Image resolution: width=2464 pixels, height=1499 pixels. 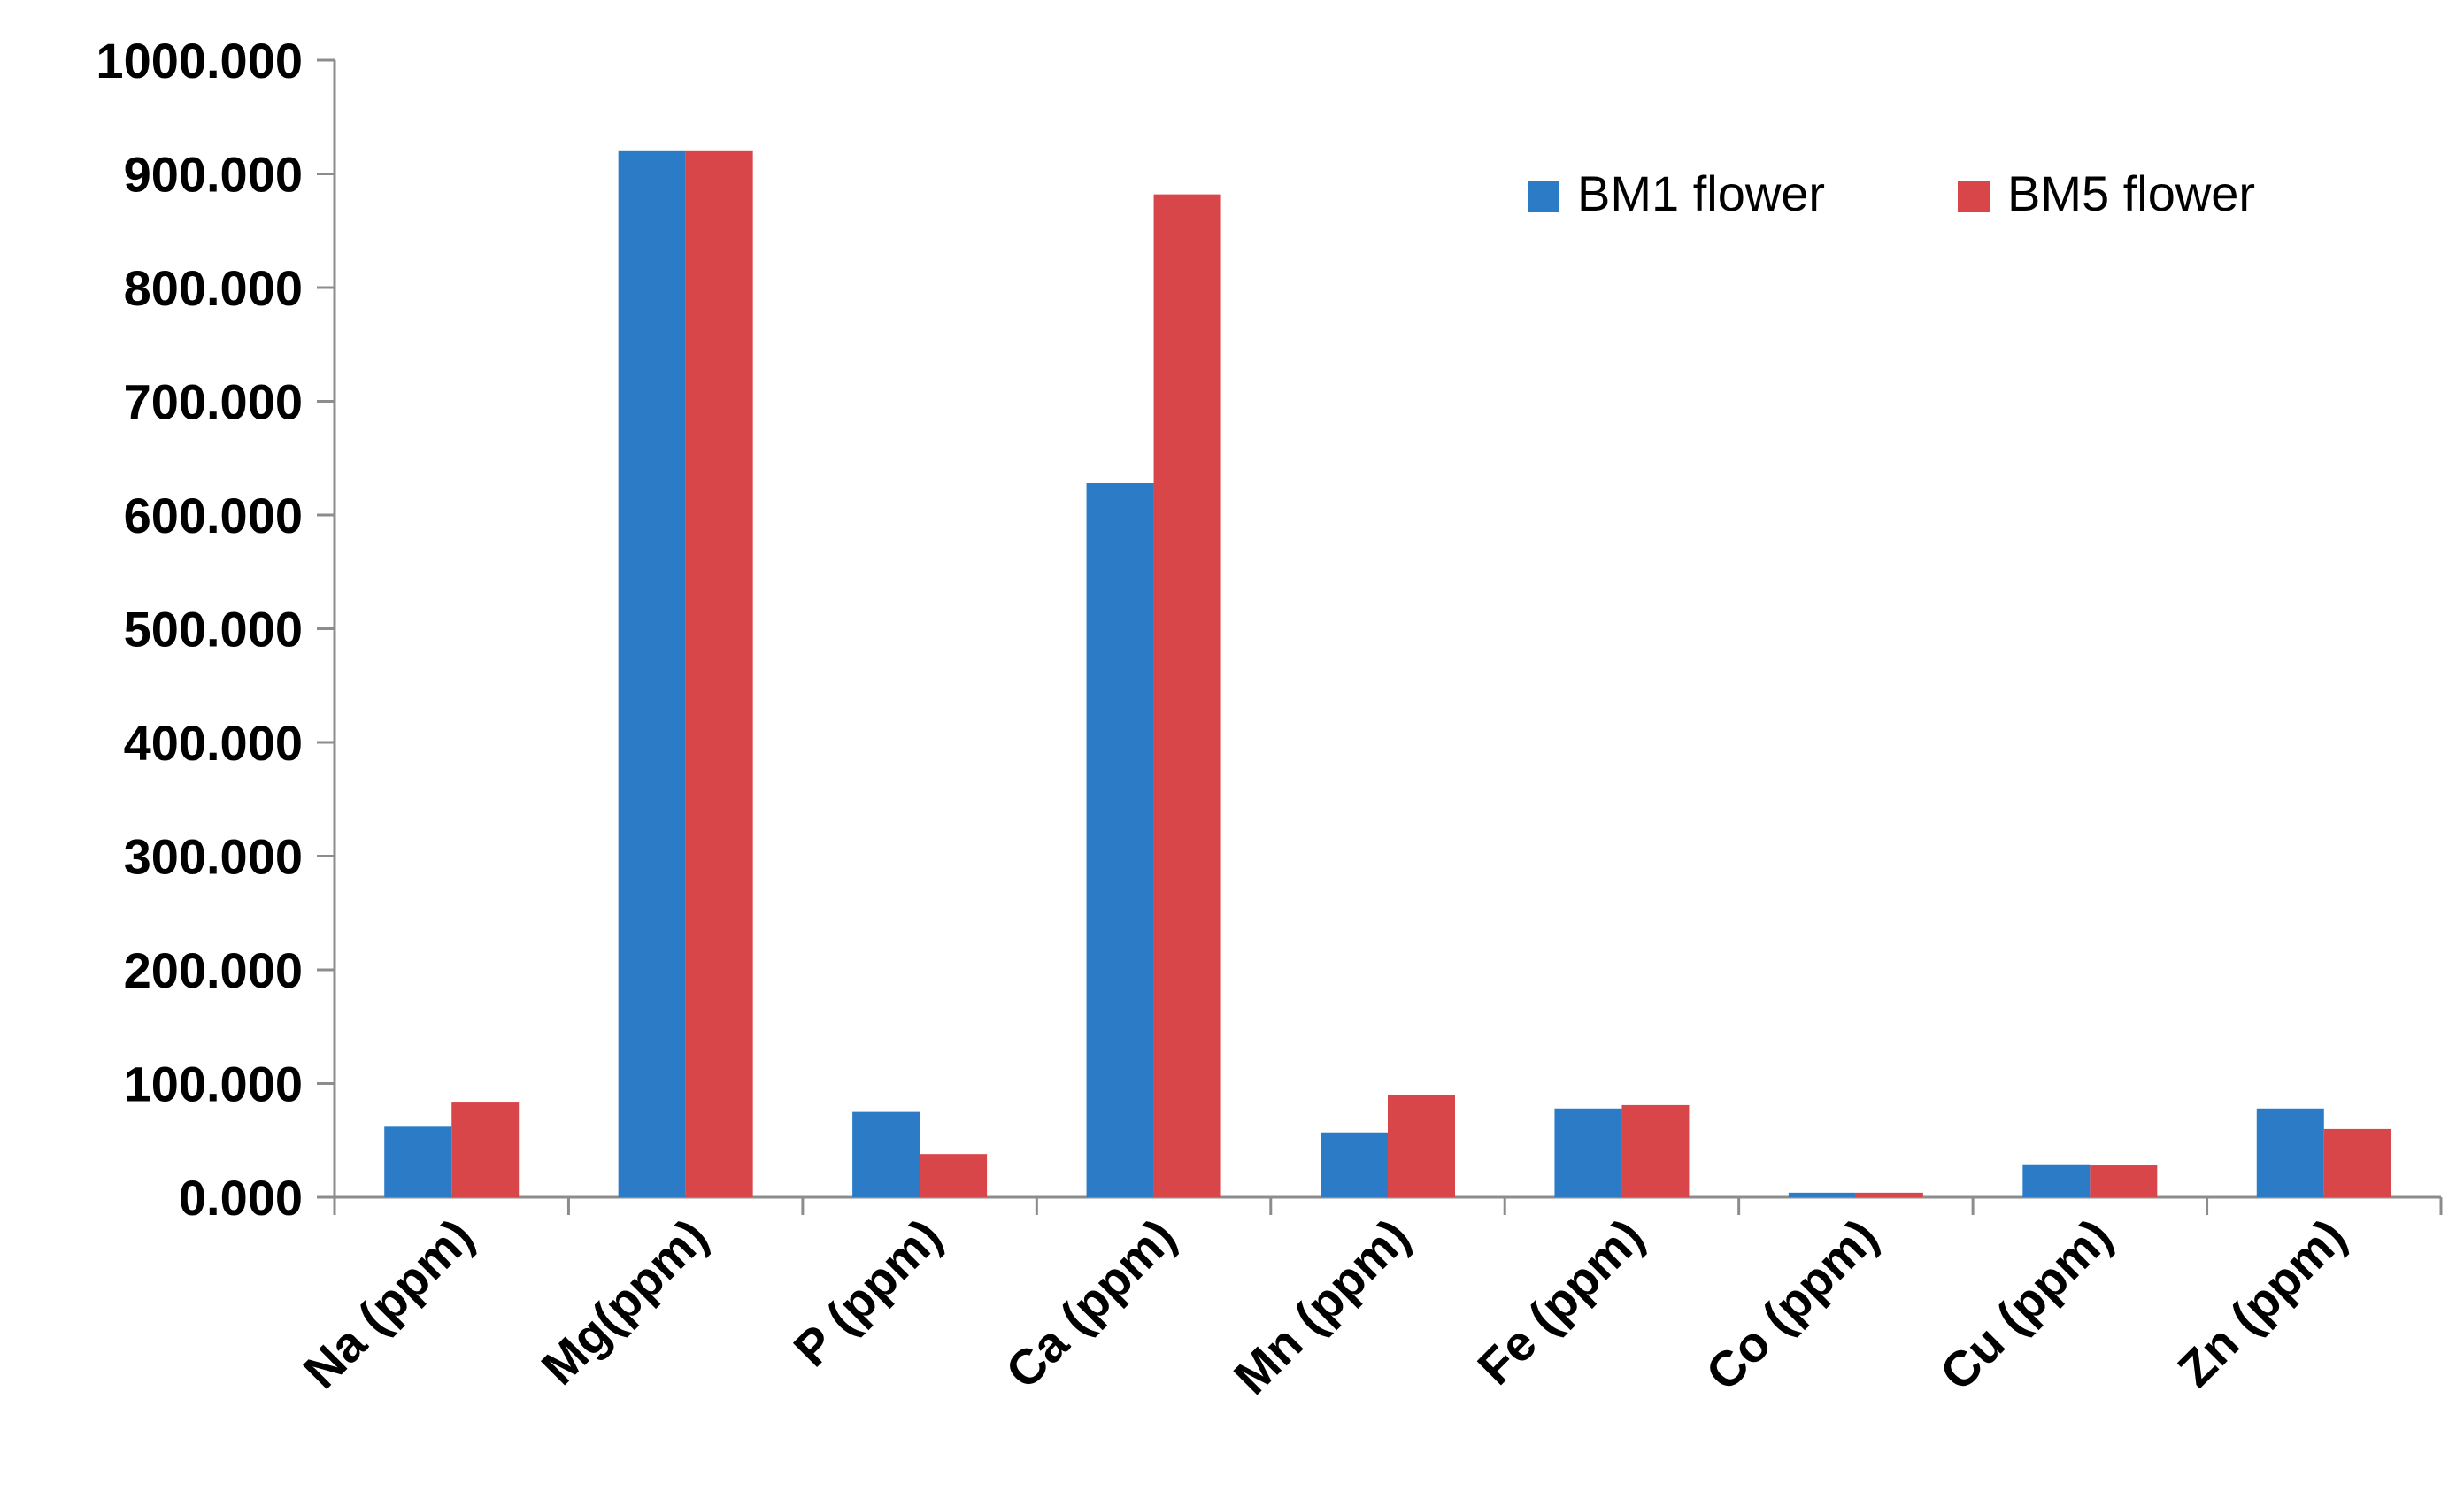 What do you see at coordinates (2026, 1304) in the screenshot?
I see `x-tick-label: Cu (ppm)` at bounding box center [2026, 1304].